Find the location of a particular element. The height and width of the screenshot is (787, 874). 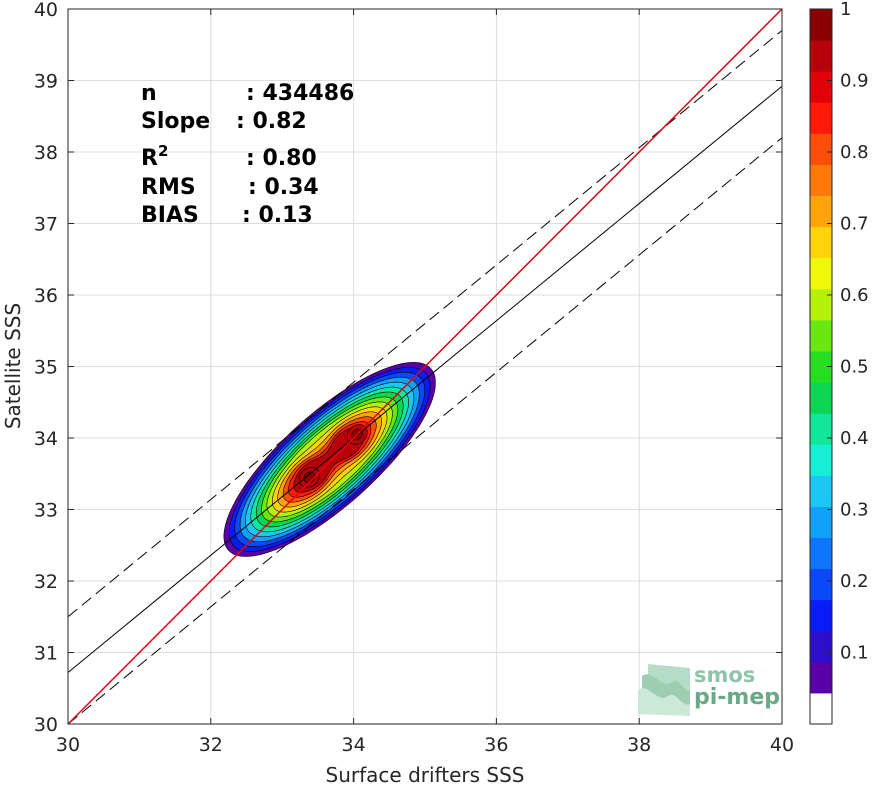

y-axis-label: Satellite SSS is located at coordinates (13, 366).